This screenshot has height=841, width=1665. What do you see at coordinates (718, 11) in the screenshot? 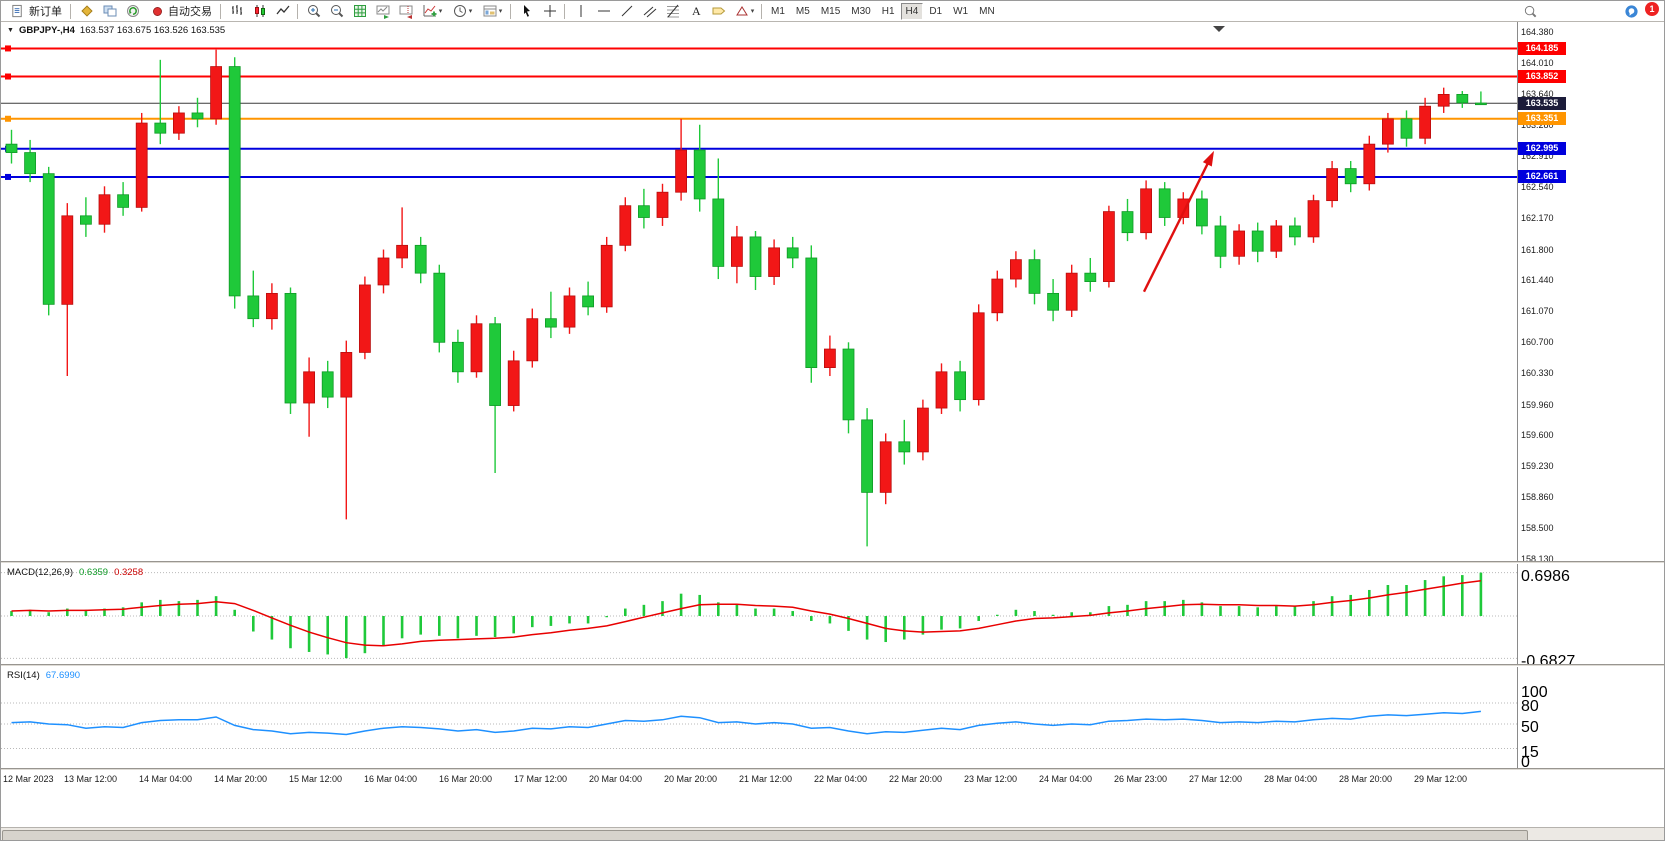
I see `label-icon` at bounding box center [718, 11].